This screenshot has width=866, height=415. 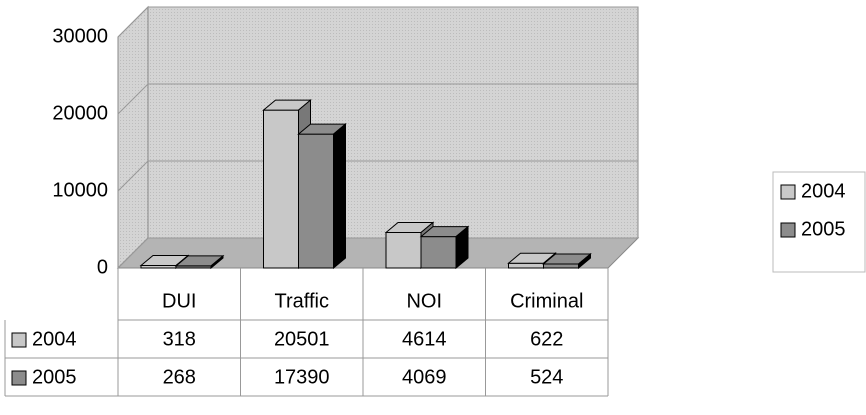 What do you see at coordinates (546, 377) in the screenshot?
I see `table-value: 524` at bounding box center [546, 377].